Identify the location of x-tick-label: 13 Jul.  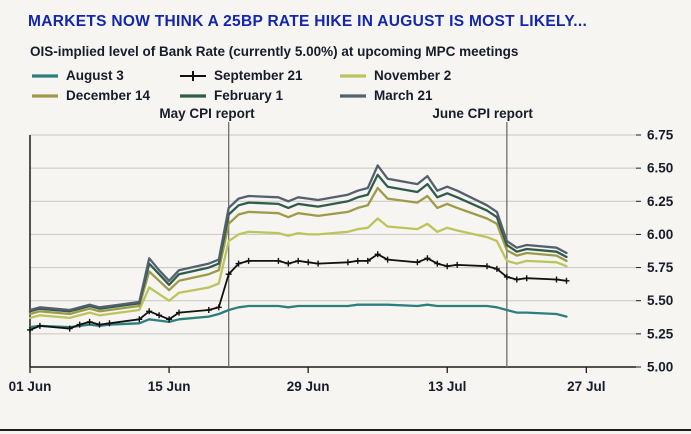
(447, 386).